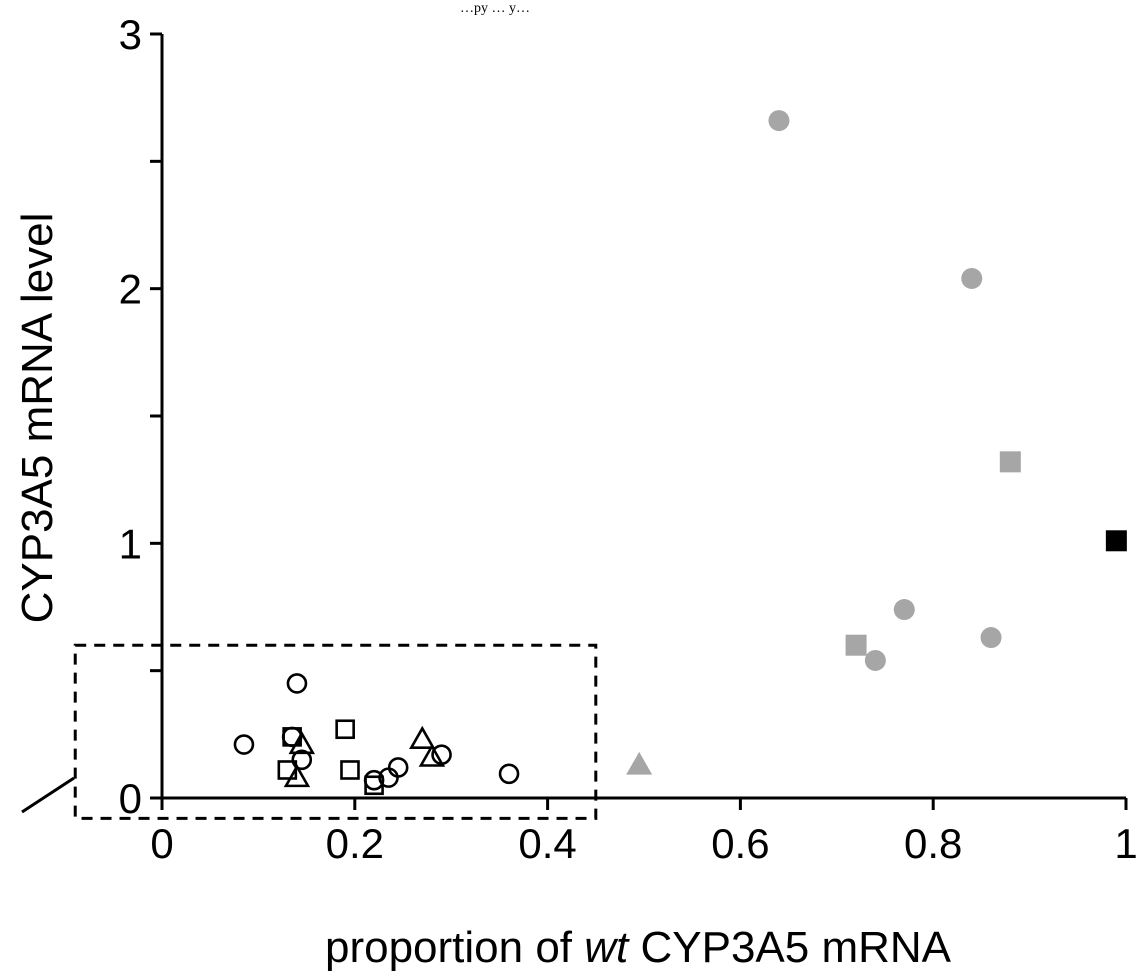 The height and width of the screenshot is (978, 1138). Describe the element at coordinates (130, 798) in the screenshot. I see `y-tick-label: 0` at that location.